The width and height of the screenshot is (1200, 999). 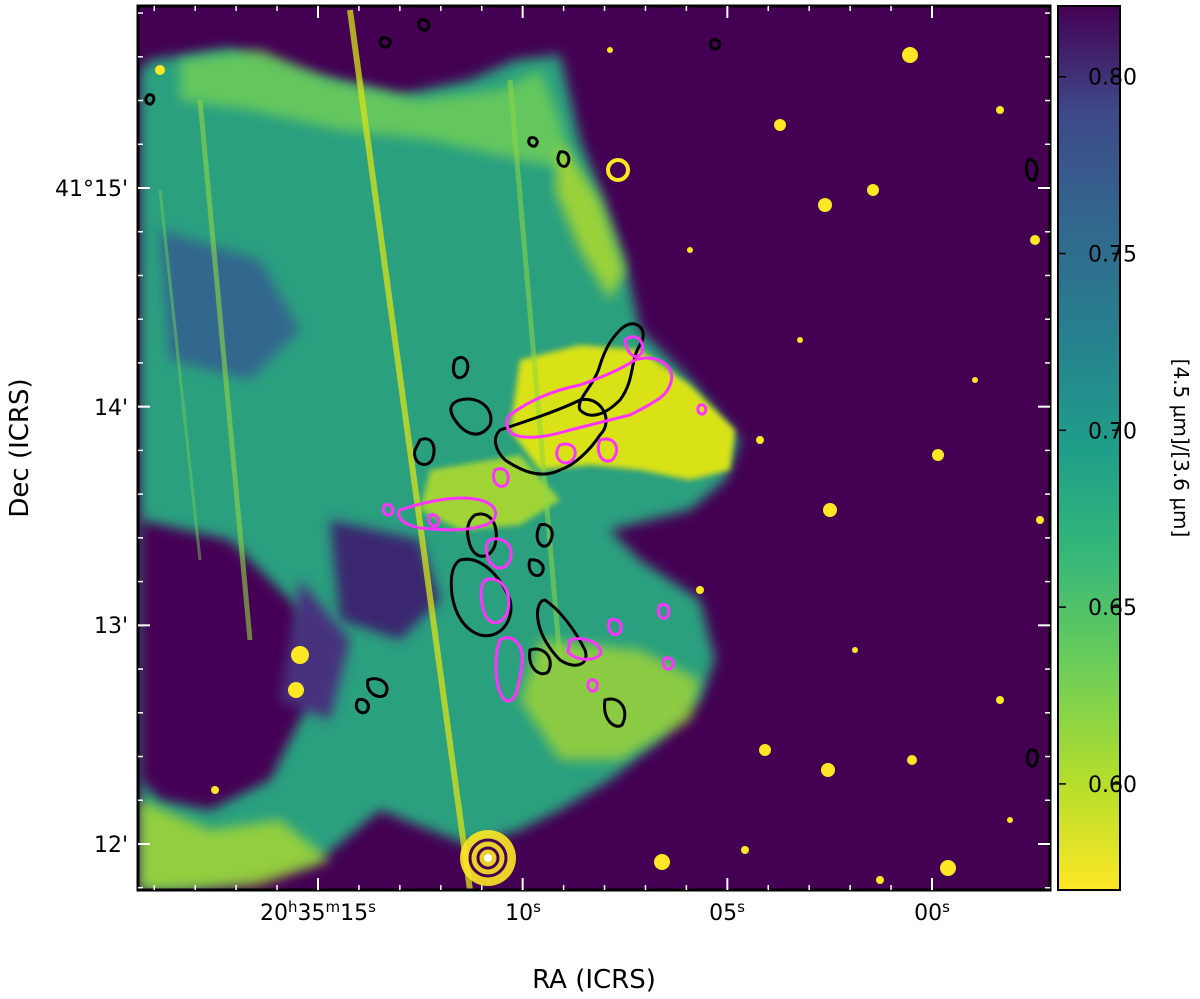 I want to click on x-tick-label-05s: 05s, so click(x=727, y=912).